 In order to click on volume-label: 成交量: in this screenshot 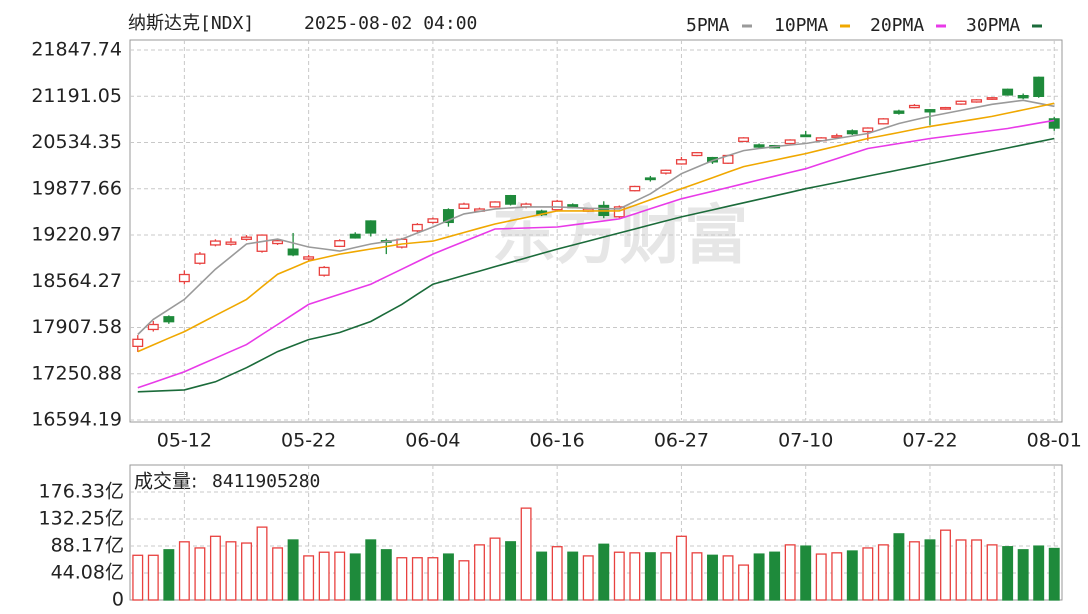, I will do `click(165, 482)`.